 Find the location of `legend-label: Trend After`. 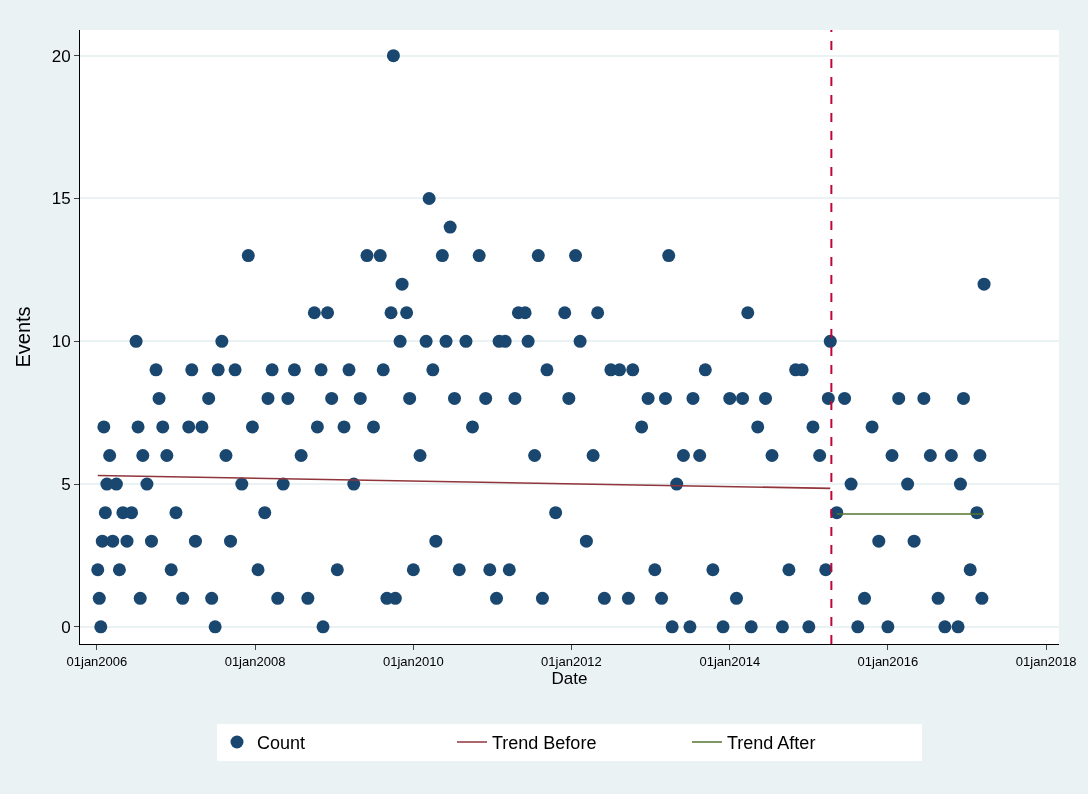

legend-label: Trend After is located at coordinates (771, 743).